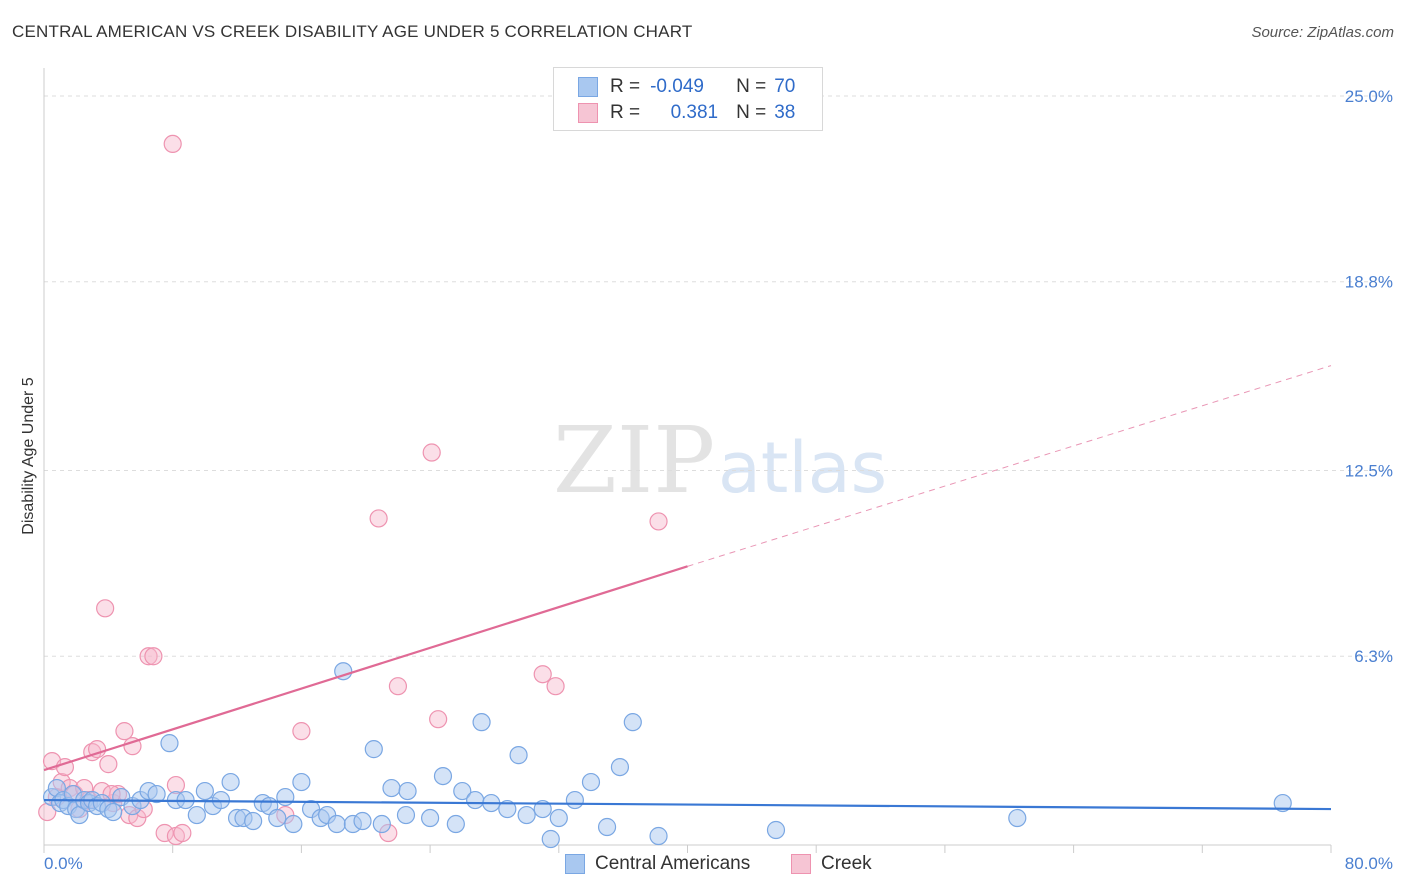  I want to click on series-legend: Central Americans Creek, so click(703, 865).